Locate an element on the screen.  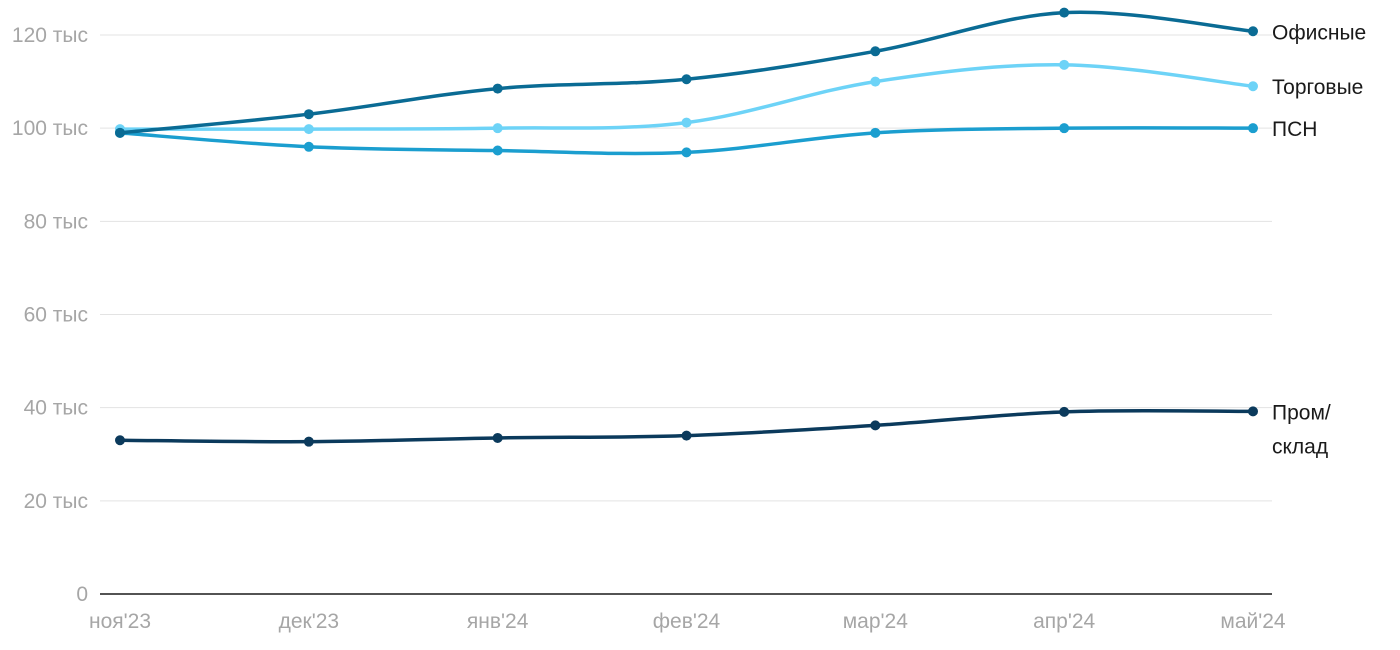
y-tick-label: 120 тыс is located at coordinates (50, 35).